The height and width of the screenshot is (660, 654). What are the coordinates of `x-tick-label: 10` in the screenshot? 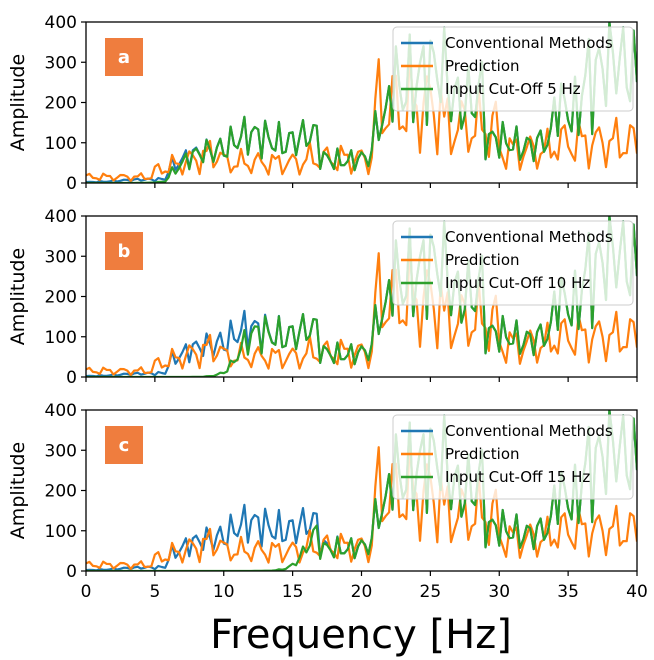 It's located at (224, 592).